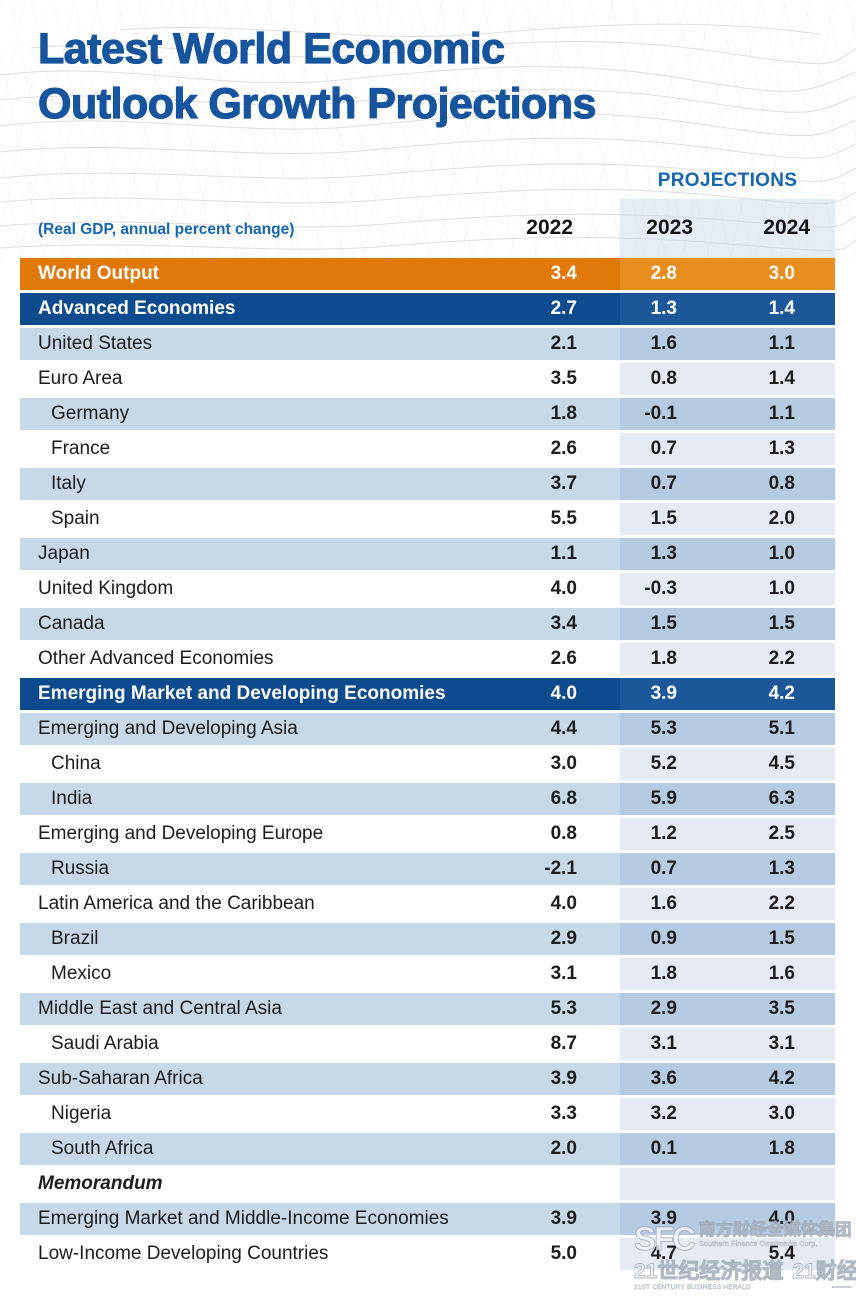  I want to click on cell-2023: 4.7, so click(671, 1254).